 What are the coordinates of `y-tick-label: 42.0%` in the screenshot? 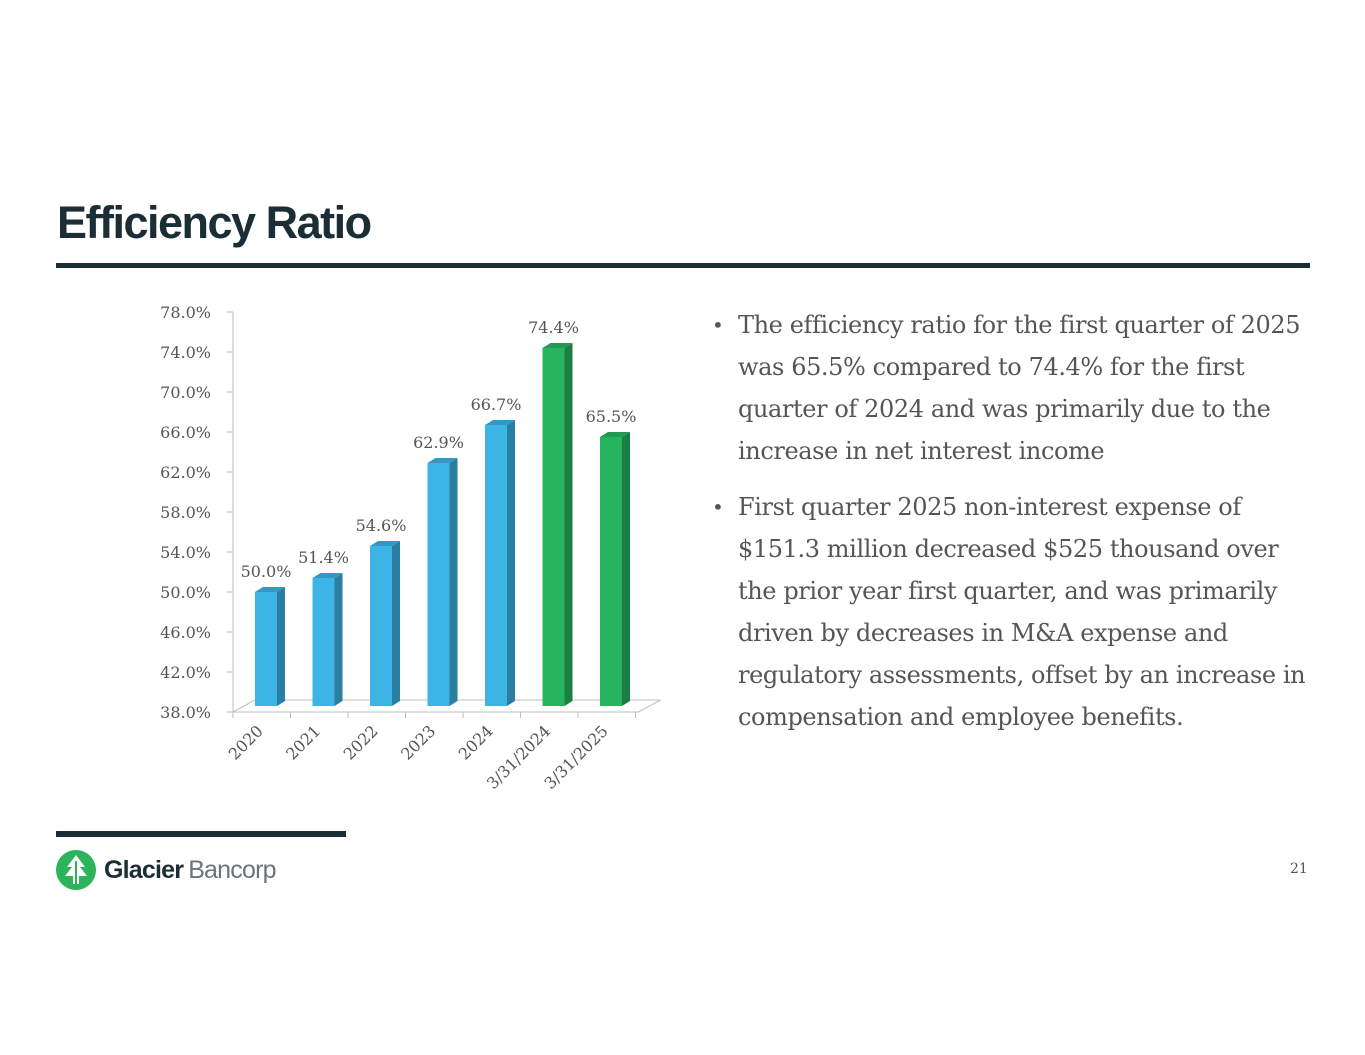 It's located at (185, 672).